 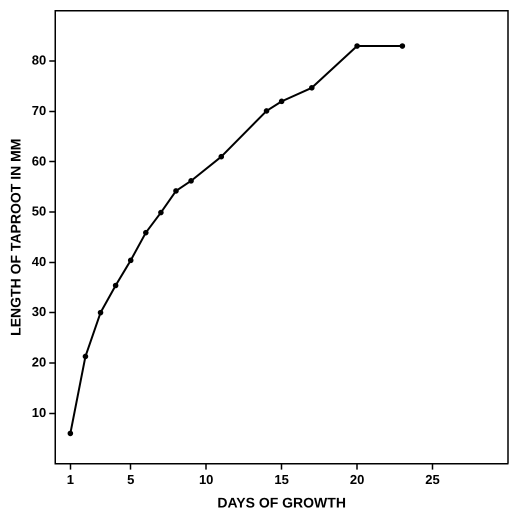 What do you see at coordinates (39, 60) in the screenshot?
I see `y-tick-label: 80` at bounding box center [39, 60].